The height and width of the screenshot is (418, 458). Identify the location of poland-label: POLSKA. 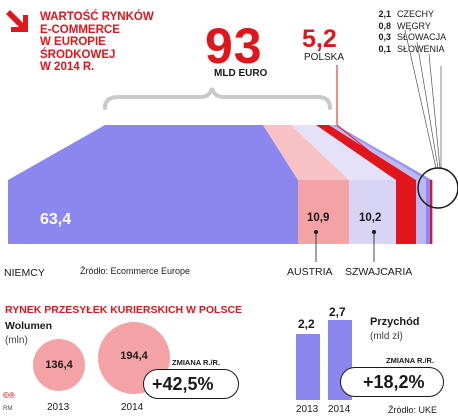
(324, 57).